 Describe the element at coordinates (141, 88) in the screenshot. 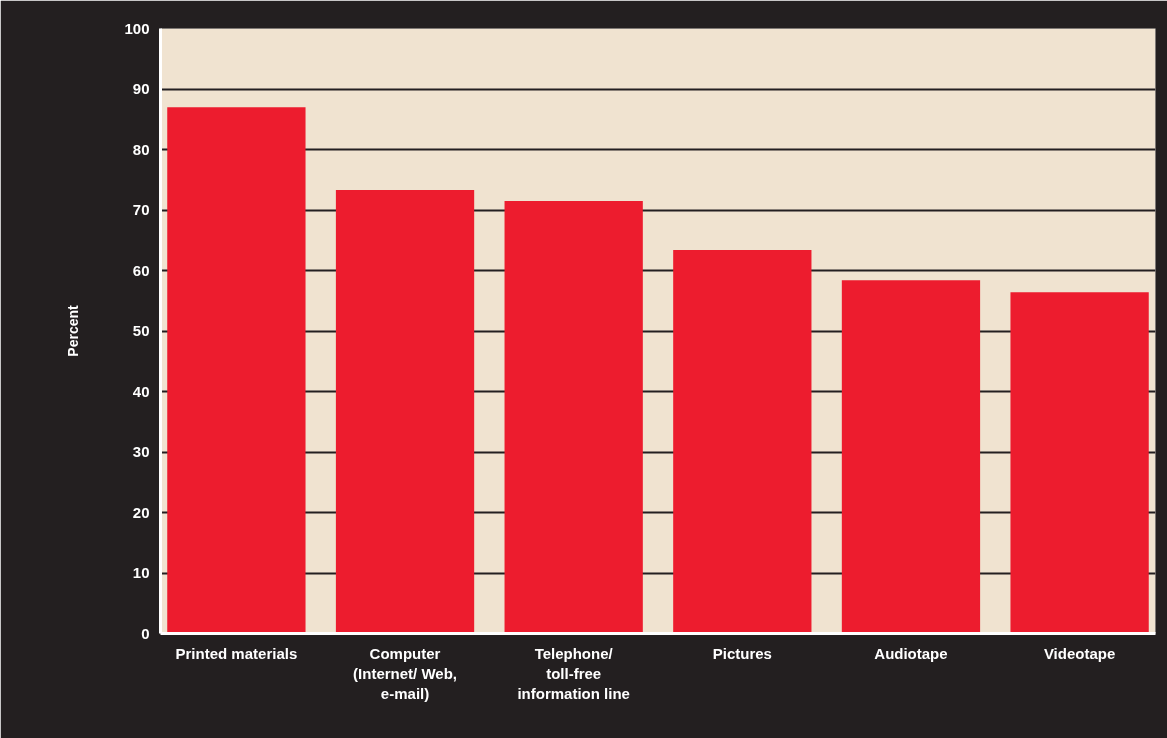

I see `y-tick-label: 90` at that location.